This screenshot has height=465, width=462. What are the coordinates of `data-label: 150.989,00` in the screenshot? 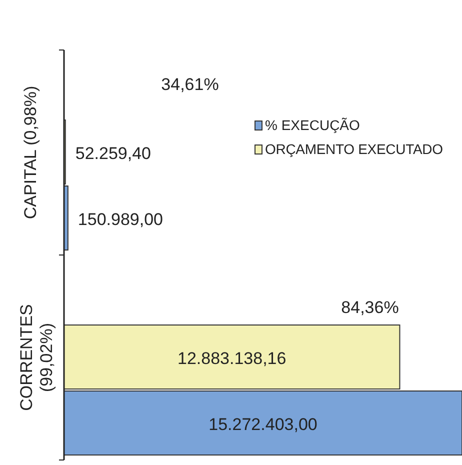 It's located at (121, 219).